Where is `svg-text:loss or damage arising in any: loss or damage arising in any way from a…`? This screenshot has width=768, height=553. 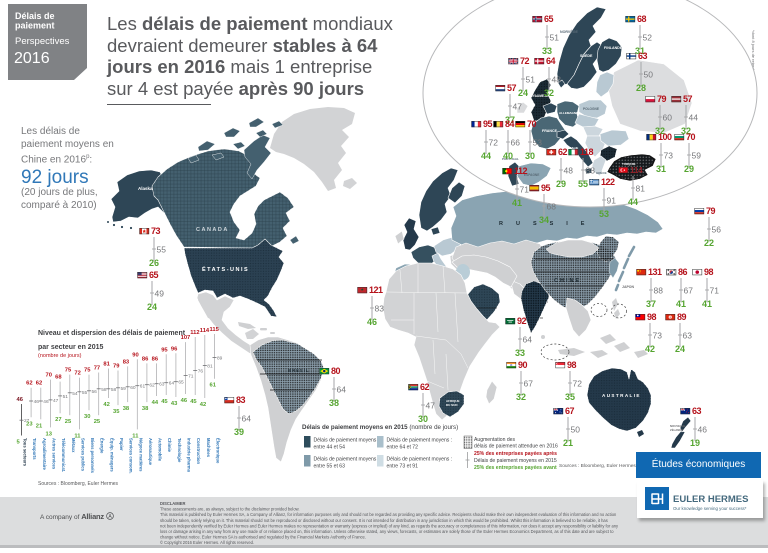 svg-text:loss or damage arising in any: loss or damage arising in any way from a… is located at coordinates (387, 531).